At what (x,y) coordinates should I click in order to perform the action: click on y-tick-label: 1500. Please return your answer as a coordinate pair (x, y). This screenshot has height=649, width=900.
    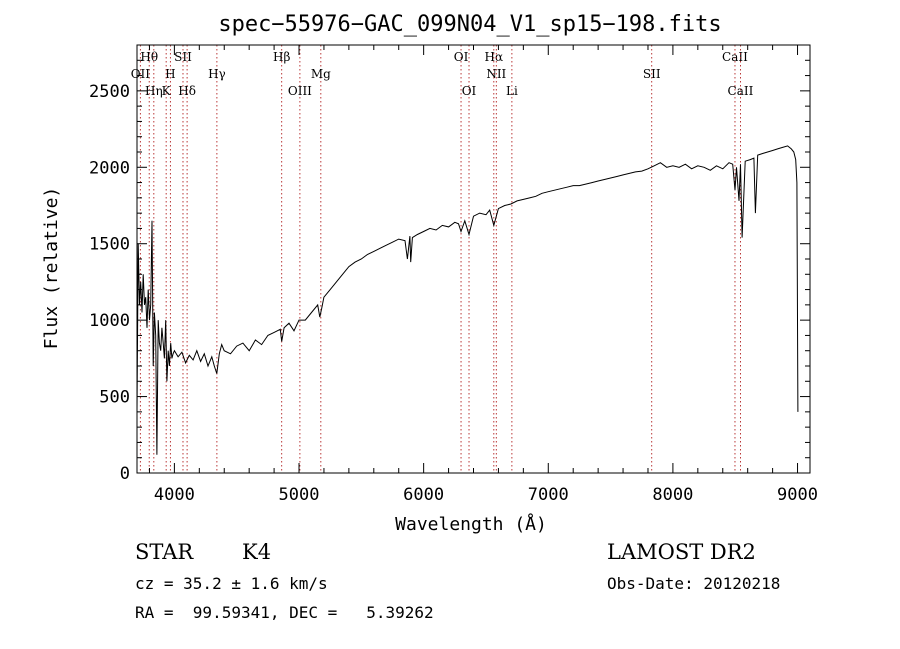
    Looking at the image, I should click on (109, 245).